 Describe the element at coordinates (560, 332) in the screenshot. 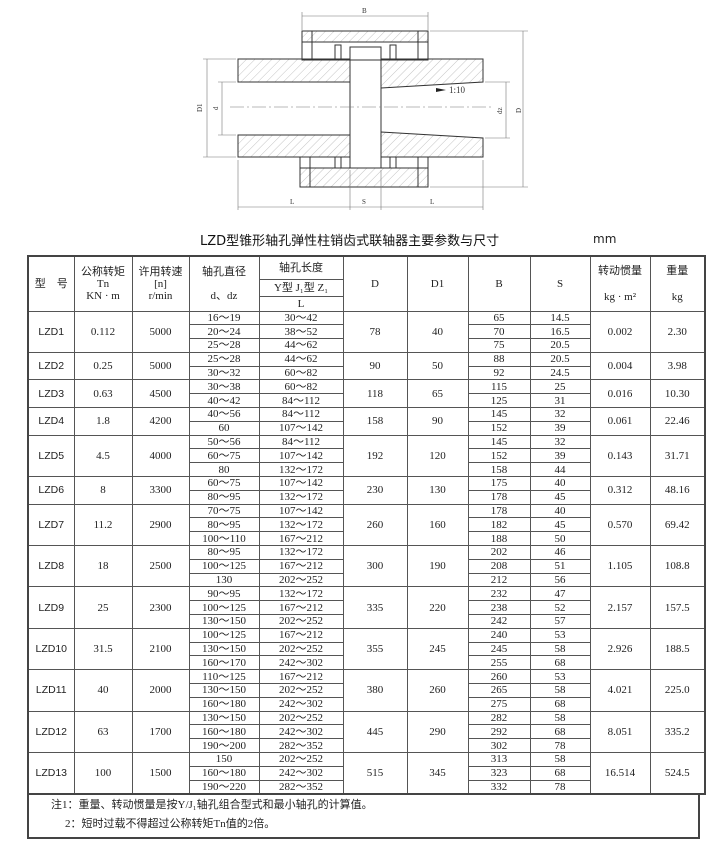

I see `cell-S: 16.5` at that location.